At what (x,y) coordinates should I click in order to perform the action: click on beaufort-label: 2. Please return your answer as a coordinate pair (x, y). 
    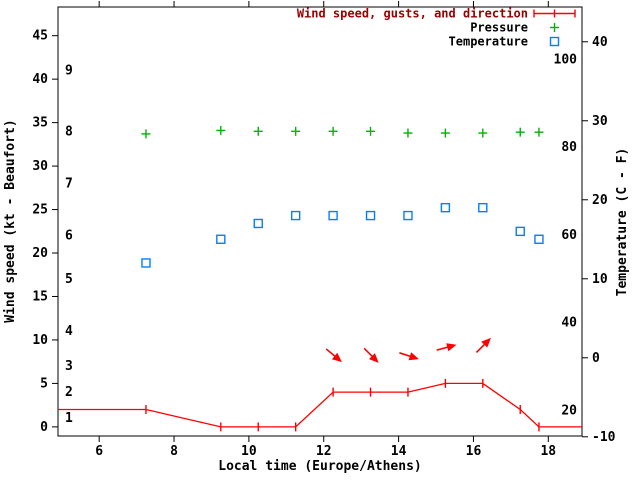
    Looking at the image, I should click on (69, 392).